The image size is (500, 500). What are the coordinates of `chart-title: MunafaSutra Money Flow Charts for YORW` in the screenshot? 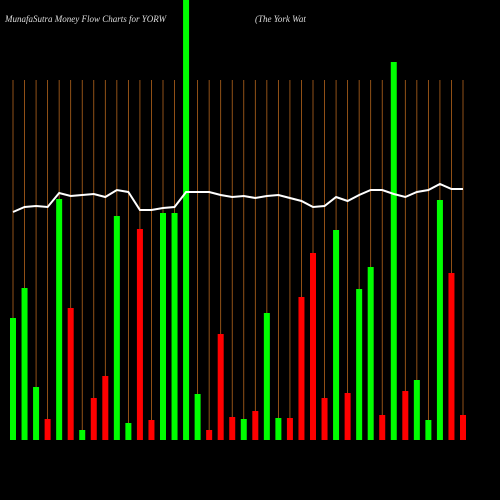 It's located at (86, 19).